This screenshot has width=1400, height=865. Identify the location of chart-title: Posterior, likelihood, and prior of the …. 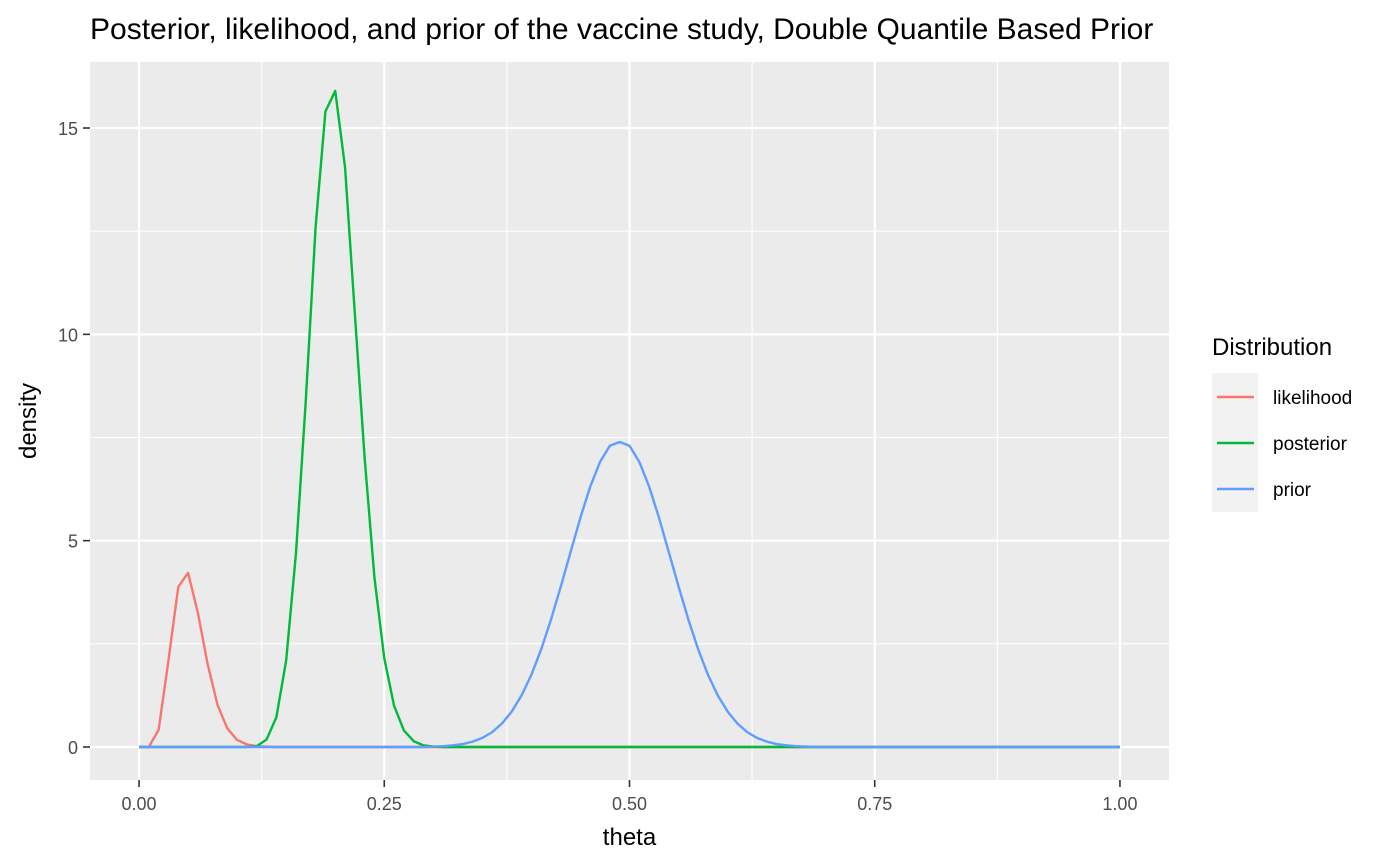
(621, 29).